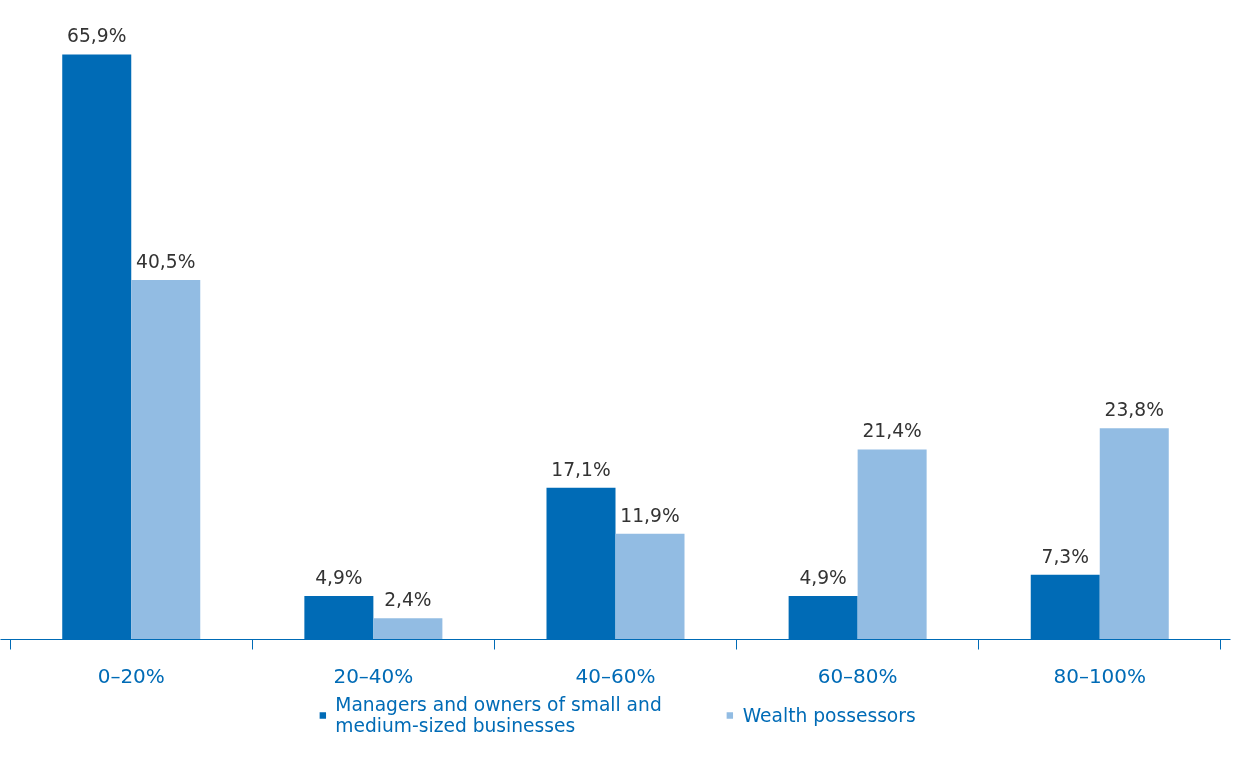 This screenshot has height=776, width=1234. Describe the element at coordinates (408, 600) in the screenshot. I see `data-label: 2,4%` at that location.